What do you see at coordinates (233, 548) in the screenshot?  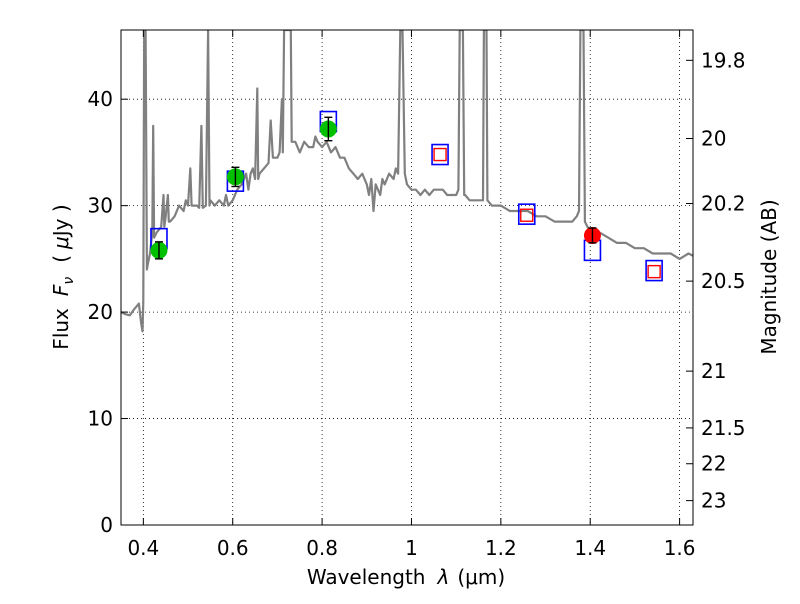 I see `x-tick-label: 0.6` at bounding box center [233, 548].